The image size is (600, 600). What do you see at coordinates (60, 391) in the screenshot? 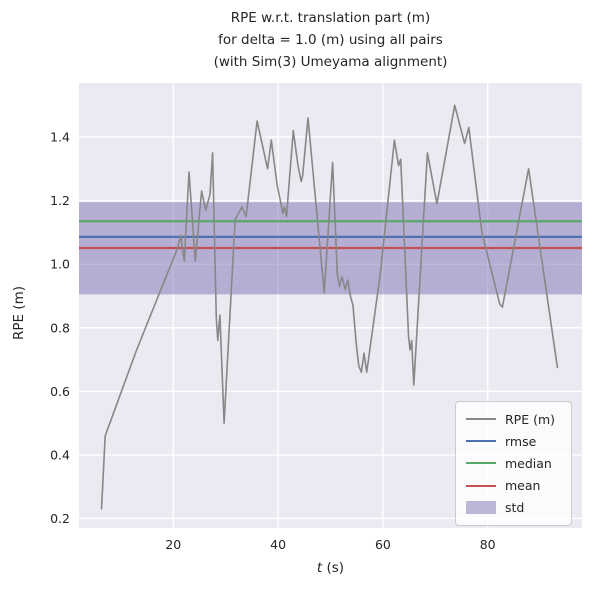
I see `y-tick-label: 0.6` at bounding box center [60, 391].